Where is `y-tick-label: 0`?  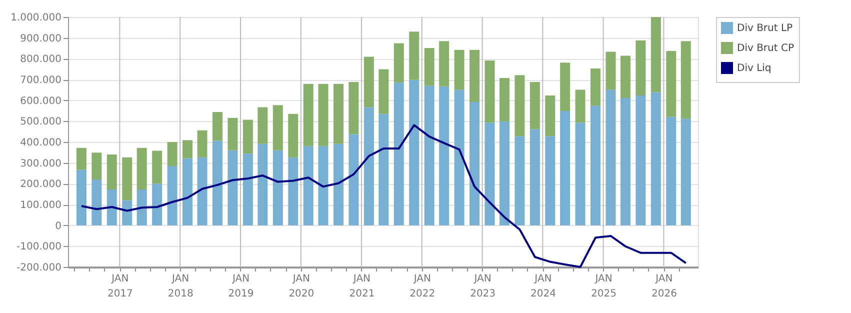
y-tick-label: 0 is located at coordinates (58, 226).